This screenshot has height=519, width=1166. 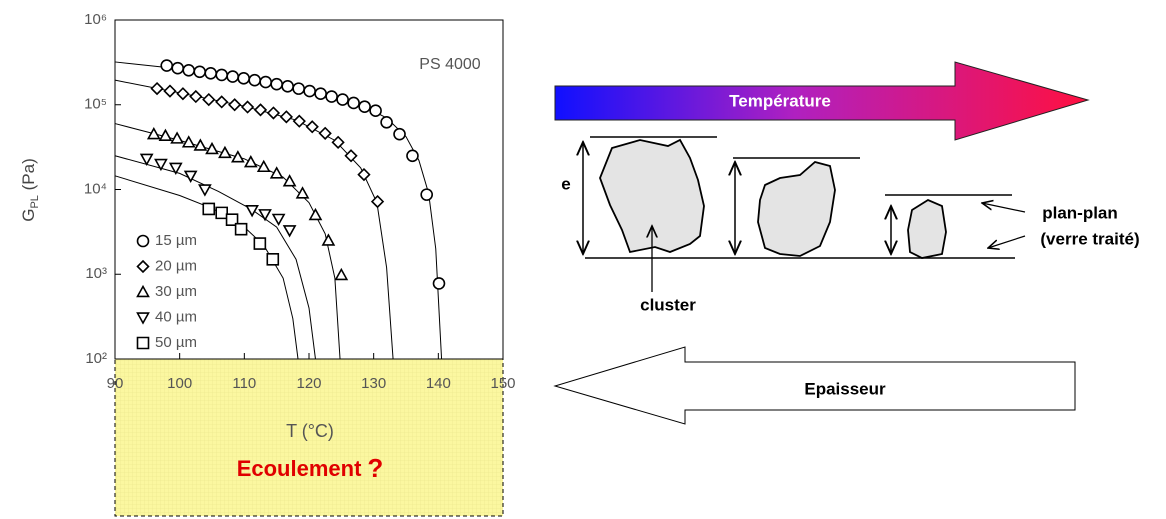 I want to click on y-title-main: G, so click(x=28, y=215).